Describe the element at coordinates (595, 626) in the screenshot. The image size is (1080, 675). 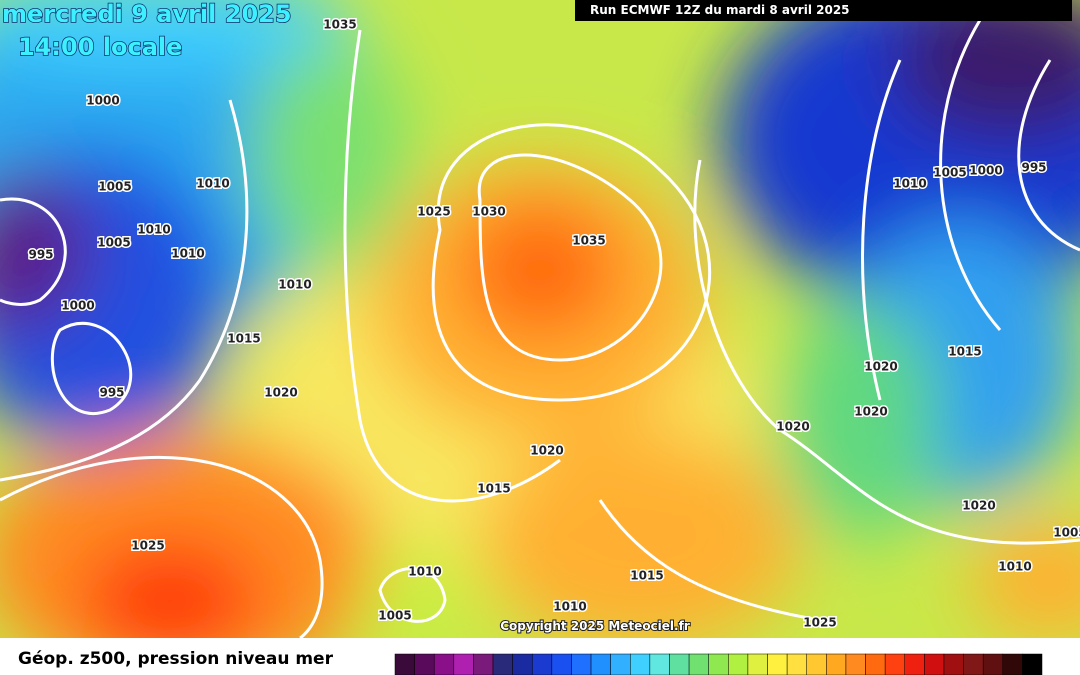
I see `copyright: Copyright 2025 Meteociel.fr` at that location.